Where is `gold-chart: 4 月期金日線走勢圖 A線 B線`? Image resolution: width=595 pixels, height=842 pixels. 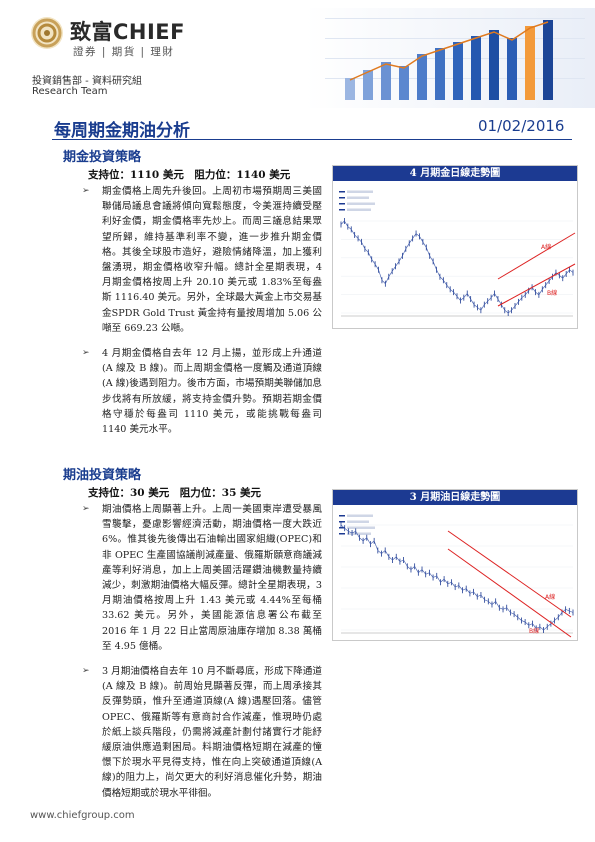 gold-chart: 4 月期金日線走勢圖 A線 B線 is located at coordinates (455, 247).